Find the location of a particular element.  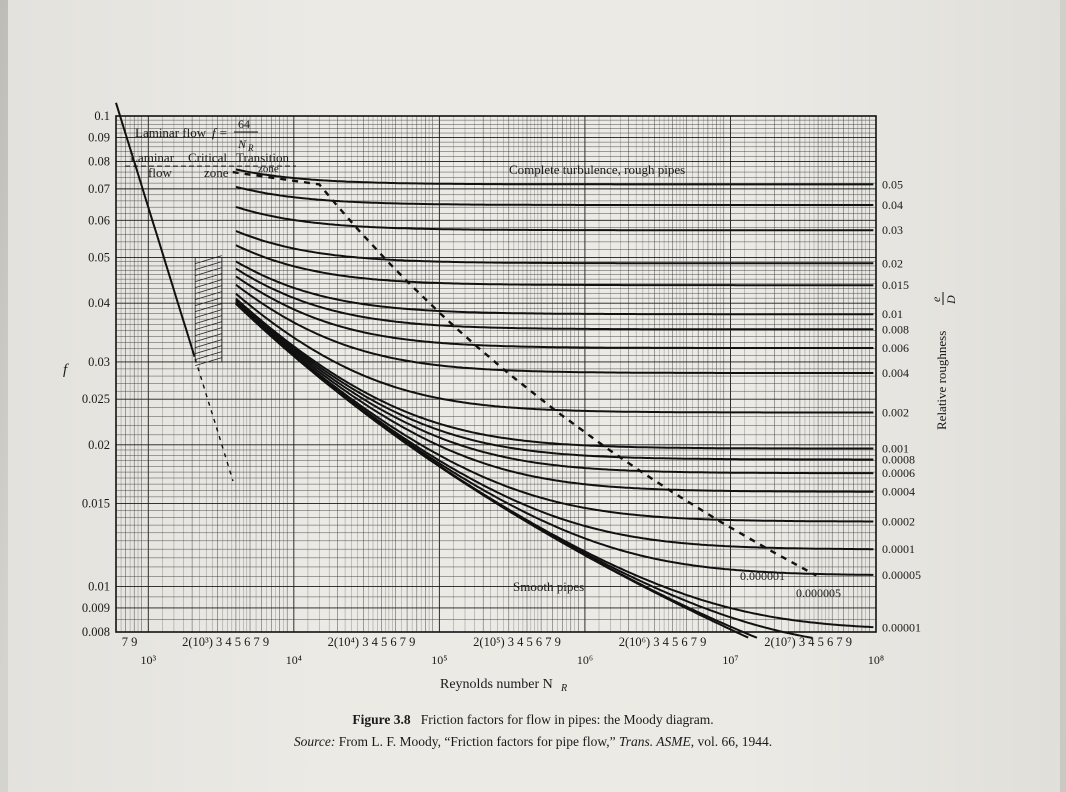

laminar-flow-line is located at coordinates (155, 230).